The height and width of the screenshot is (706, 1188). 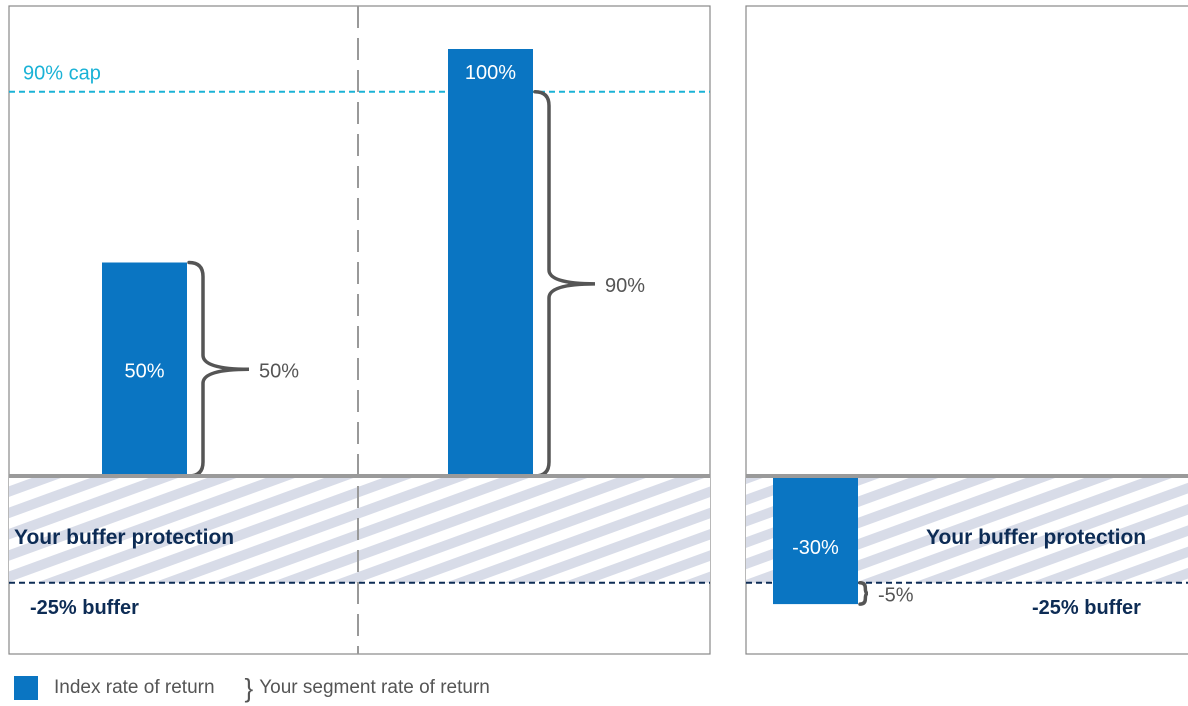 What do you see at coordinates (490, 73) in the screenshot?
I see `bar-value-label: 100%` at bounding box center [490, 73].